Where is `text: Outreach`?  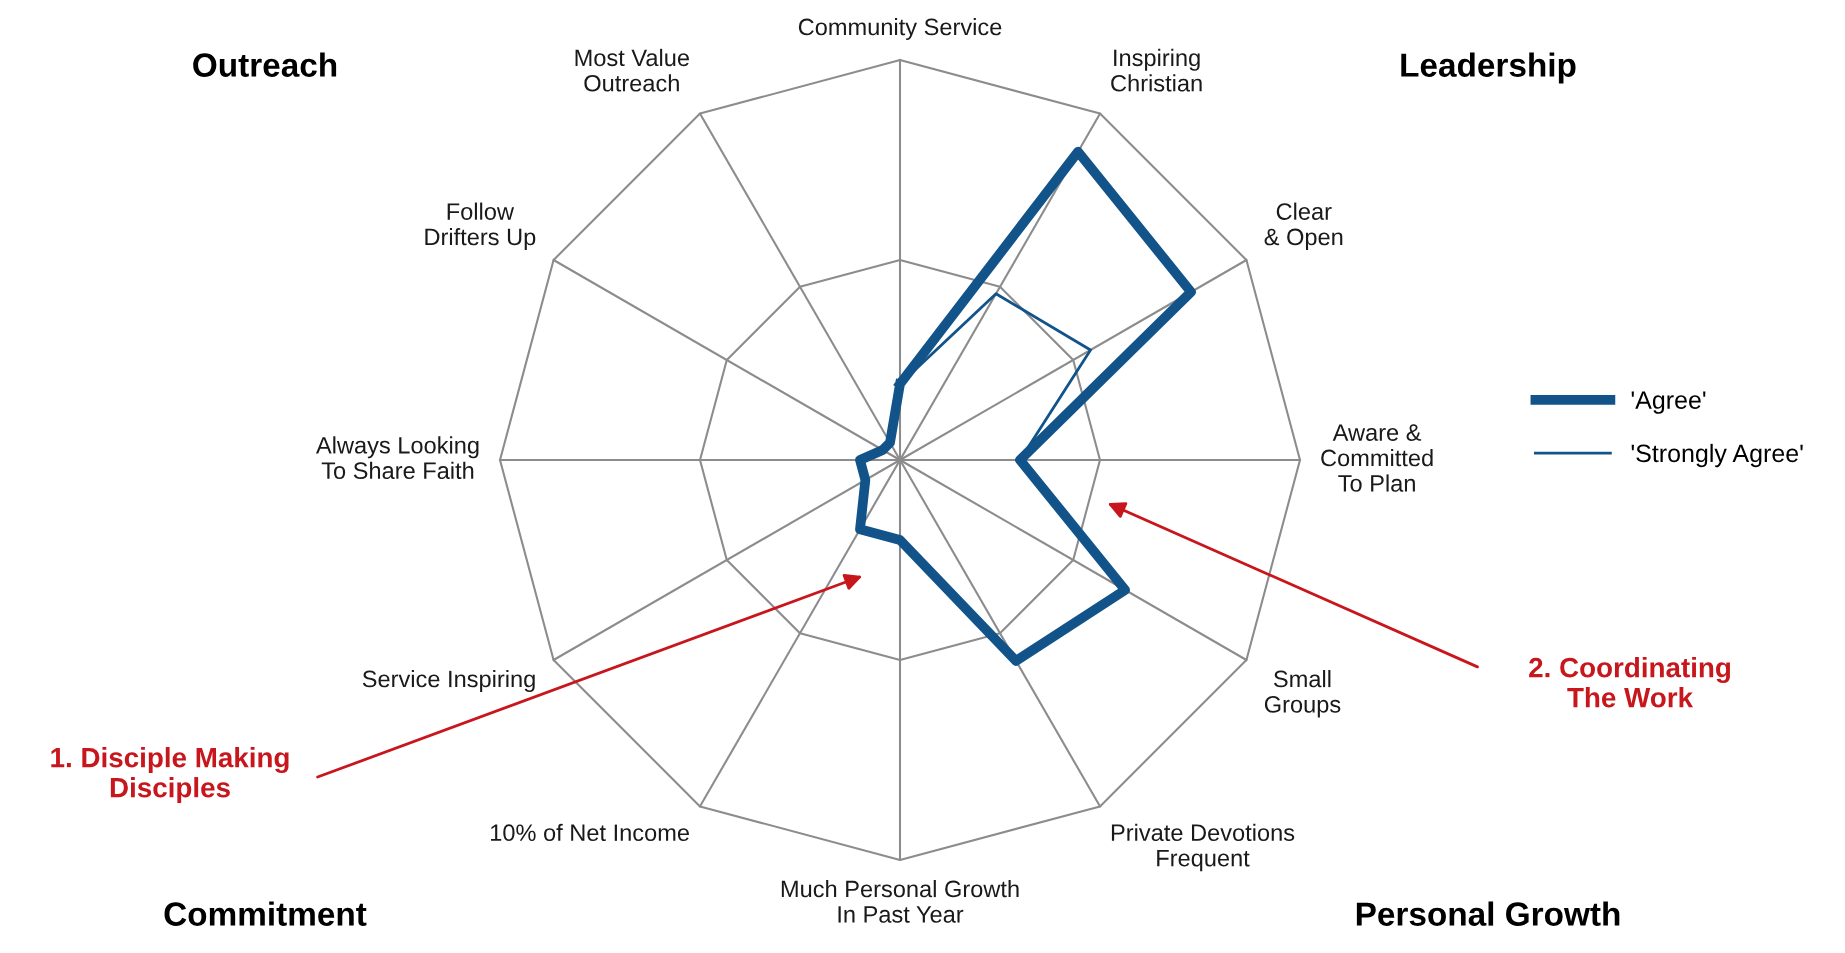
text: Outreach is located at coordinates (265, 64).